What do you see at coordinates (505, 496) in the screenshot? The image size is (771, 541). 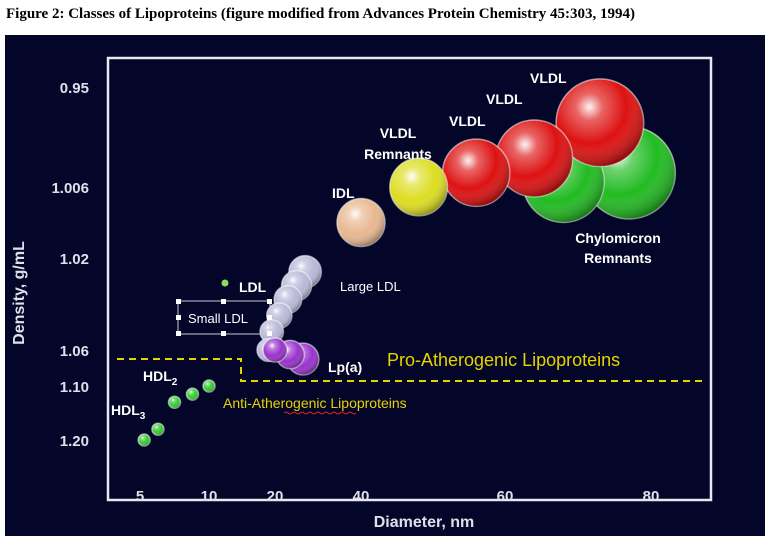 I see `x-tick-label: 60` at bounding box center [505, 496].